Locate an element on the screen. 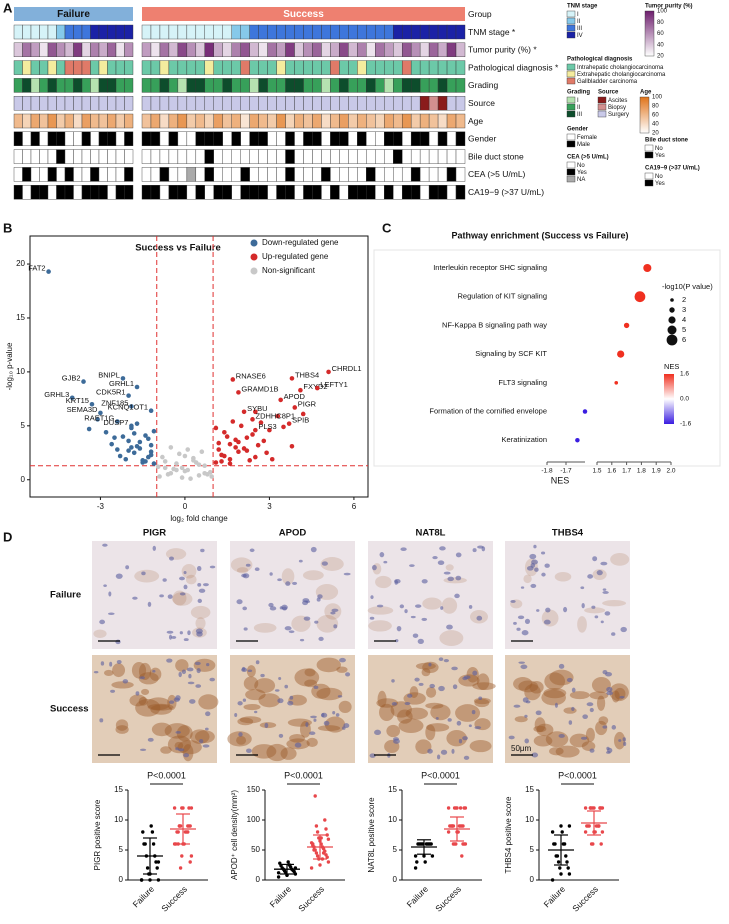 Image resolution: width=729 pixels, height=924 pixels. y-axis-label: PIGR positive score is located at coordinates (97, 834).